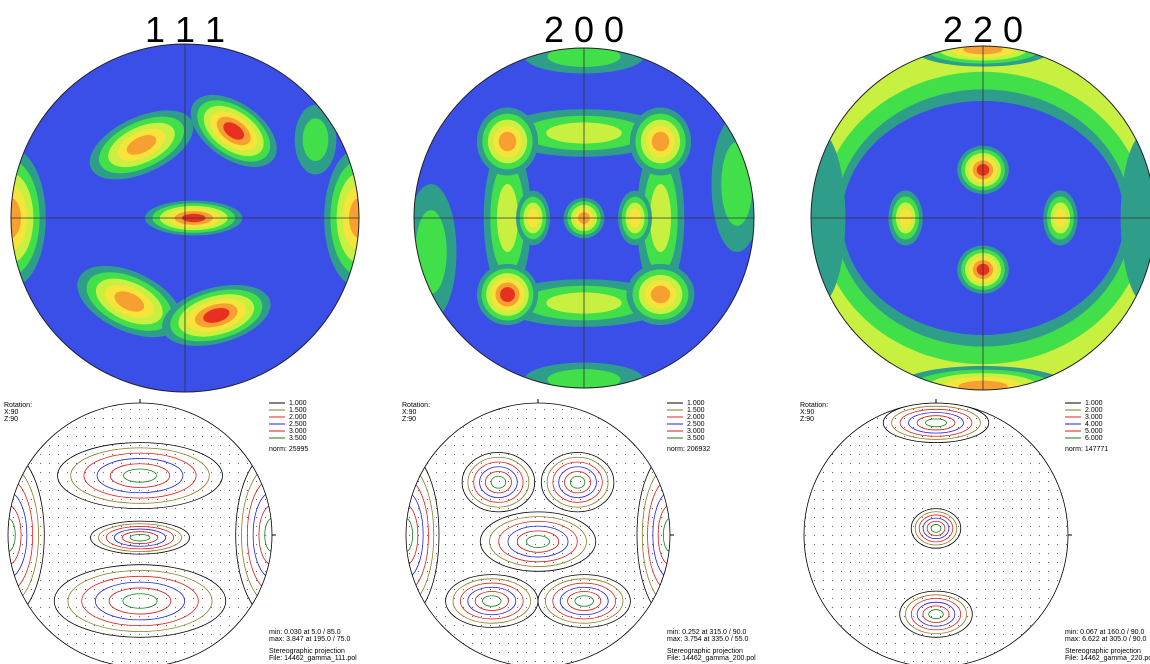  What do you see at coordinates (1094, 424) in the screenshot?
I see `legend-label: 4.000` at bounding box center [1094, 424].